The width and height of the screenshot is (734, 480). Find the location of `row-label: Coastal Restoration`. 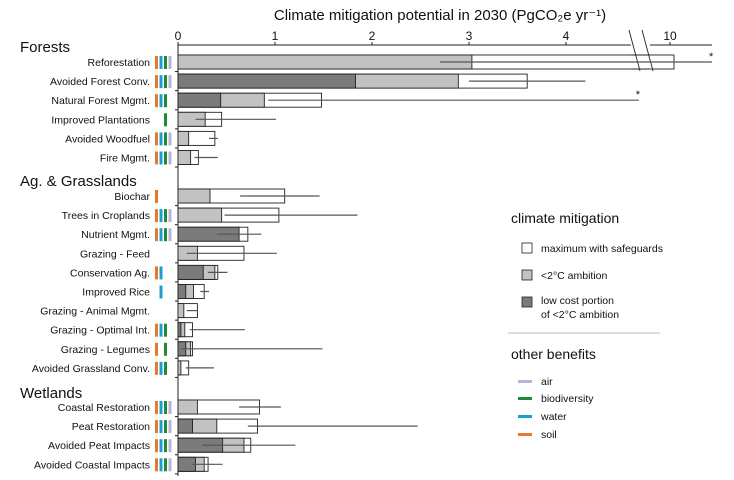

row-label: Coastal Restoration is located at coordinates (104, 408).